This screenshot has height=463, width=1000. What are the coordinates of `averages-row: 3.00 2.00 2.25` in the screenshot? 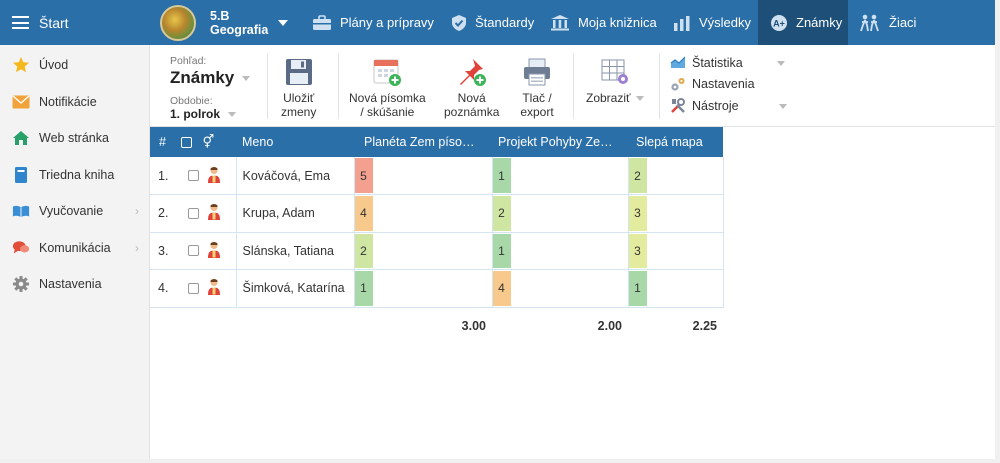 It's located at (436, 326).